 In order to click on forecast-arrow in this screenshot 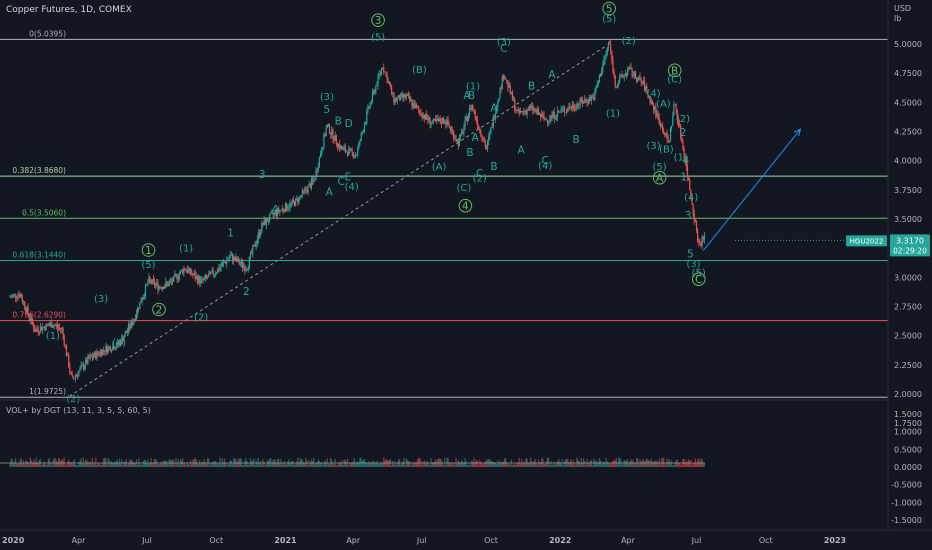, I will do `click(751, 189)`.